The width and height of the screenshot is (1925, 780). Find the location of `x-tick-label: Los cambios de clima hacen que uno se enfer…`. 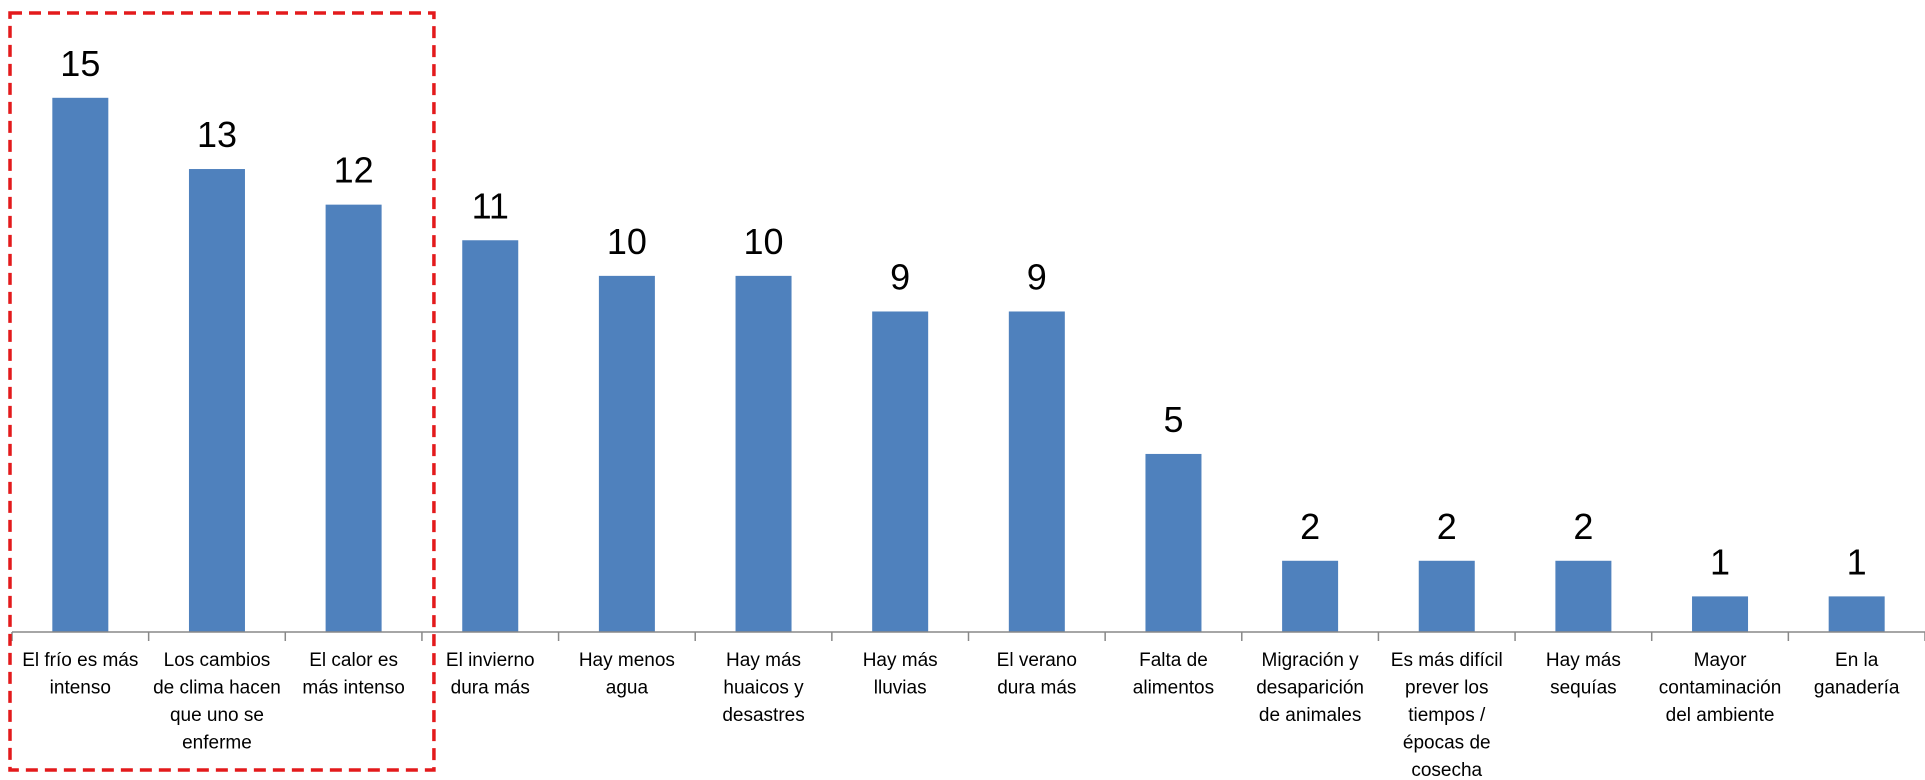

x-tick-label: Los cambios de clima hacen que uno se enfer… is located at coordinates (217, 702).